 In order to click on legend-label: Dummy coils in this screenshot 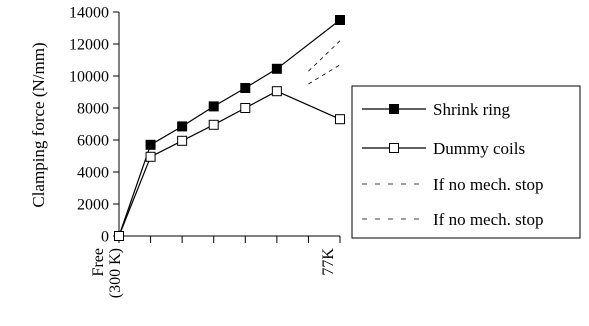, I will do `click(479, 148)`.